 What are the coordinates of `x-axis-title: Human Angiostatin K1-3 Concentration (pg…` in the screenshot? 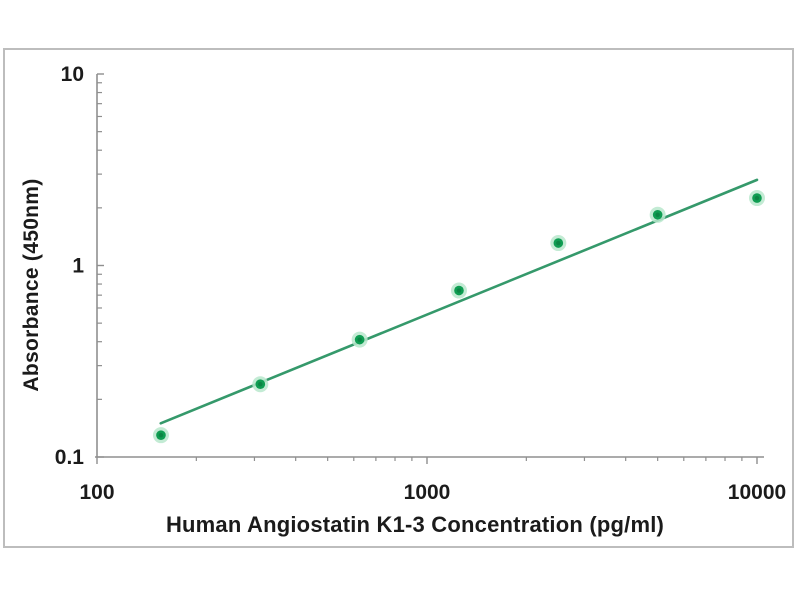 It's located at (415, 524).